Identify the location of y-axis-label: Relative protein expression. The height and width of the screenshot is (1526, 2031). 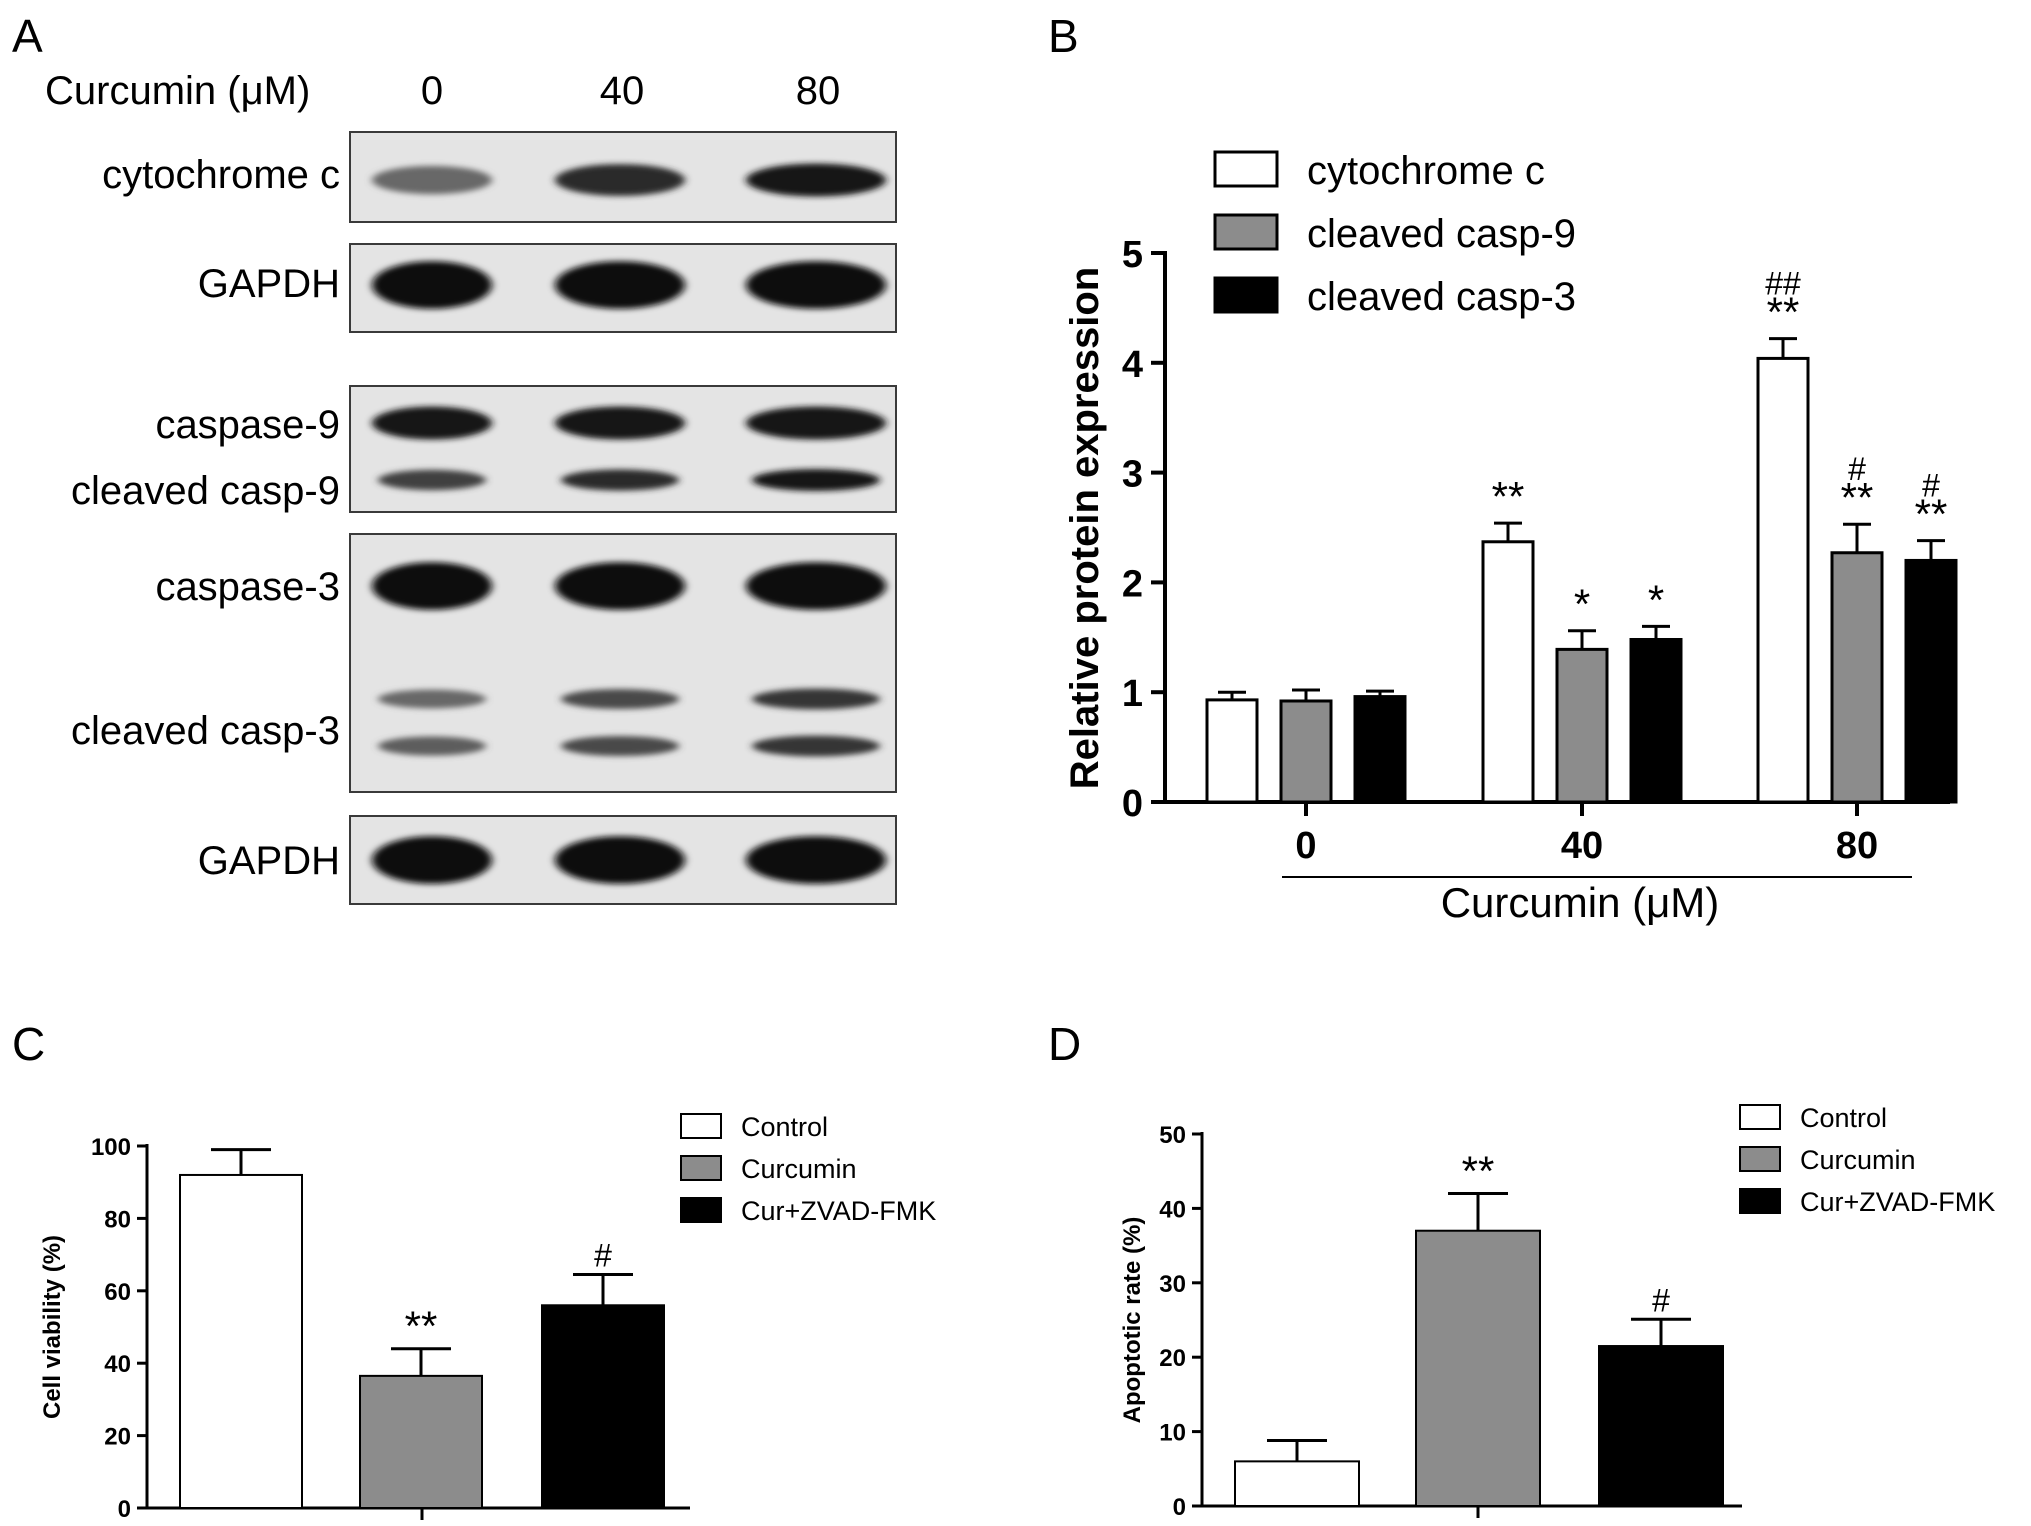
(1085, 528).